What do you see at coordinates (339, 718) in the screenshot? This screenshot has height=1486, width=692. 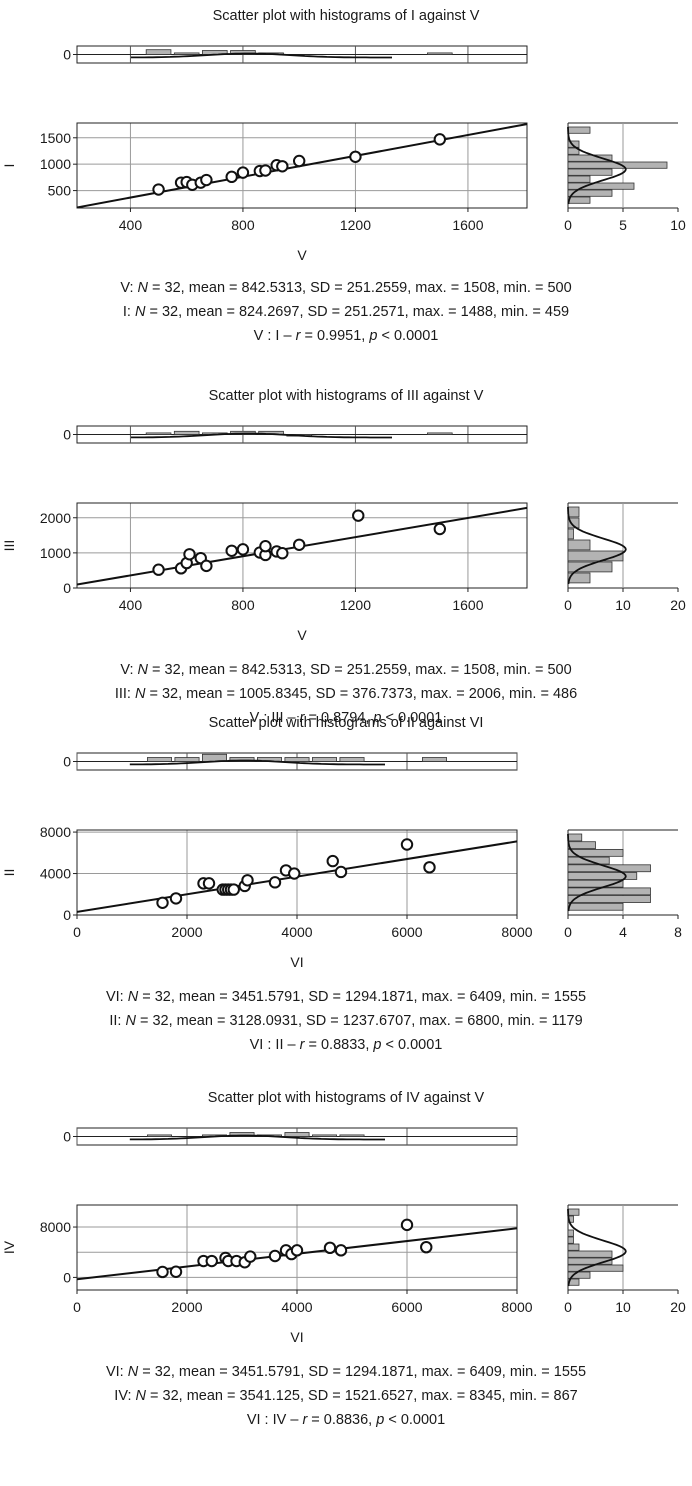 I see `stats-values: = 0.8794,` at bounding box center [339, 718].